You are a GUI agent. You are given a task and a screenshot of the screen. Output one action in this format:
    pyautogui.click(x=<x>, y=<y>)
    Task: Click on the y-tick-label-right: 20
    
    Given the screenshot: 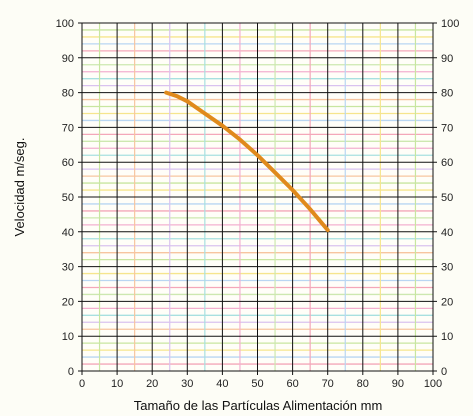 What is the action you would take?
    pyautogui.click(x=447, y=302)
    